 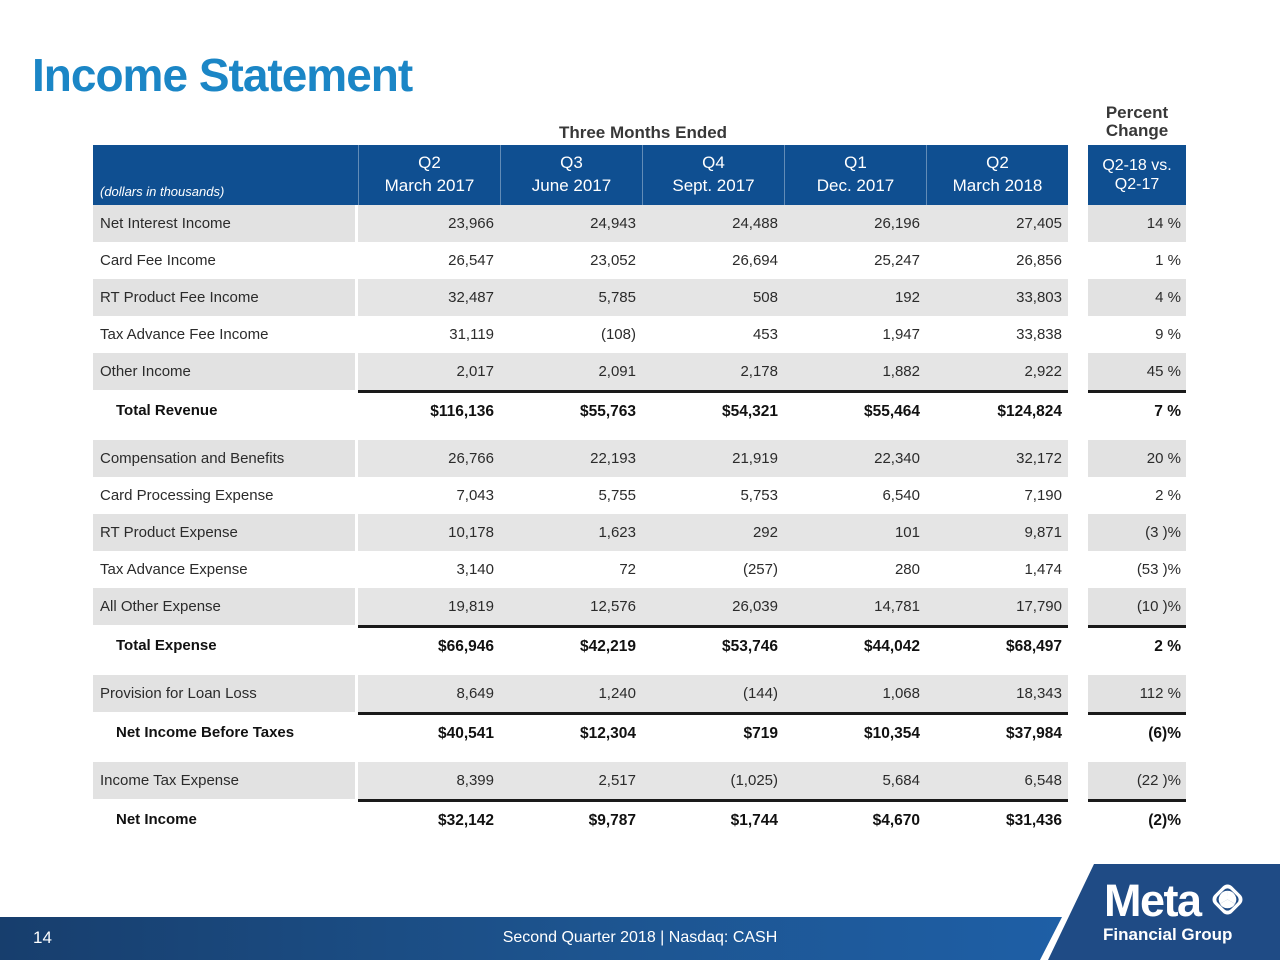 What do you see at coordinates (643, 132) in the screenshot?
I see `table-group-header: Three Months Ended` at bounding box center [643, 132].